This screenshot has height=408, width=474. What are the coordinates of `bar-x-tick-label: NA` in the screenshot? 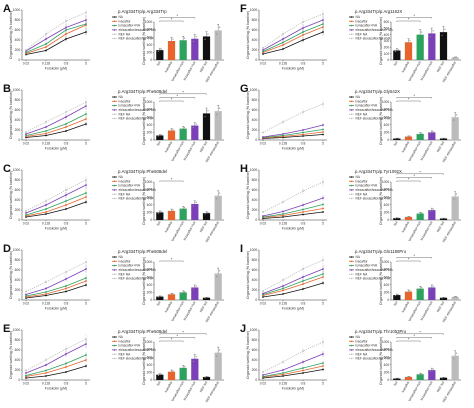 It's located at (159, 383).